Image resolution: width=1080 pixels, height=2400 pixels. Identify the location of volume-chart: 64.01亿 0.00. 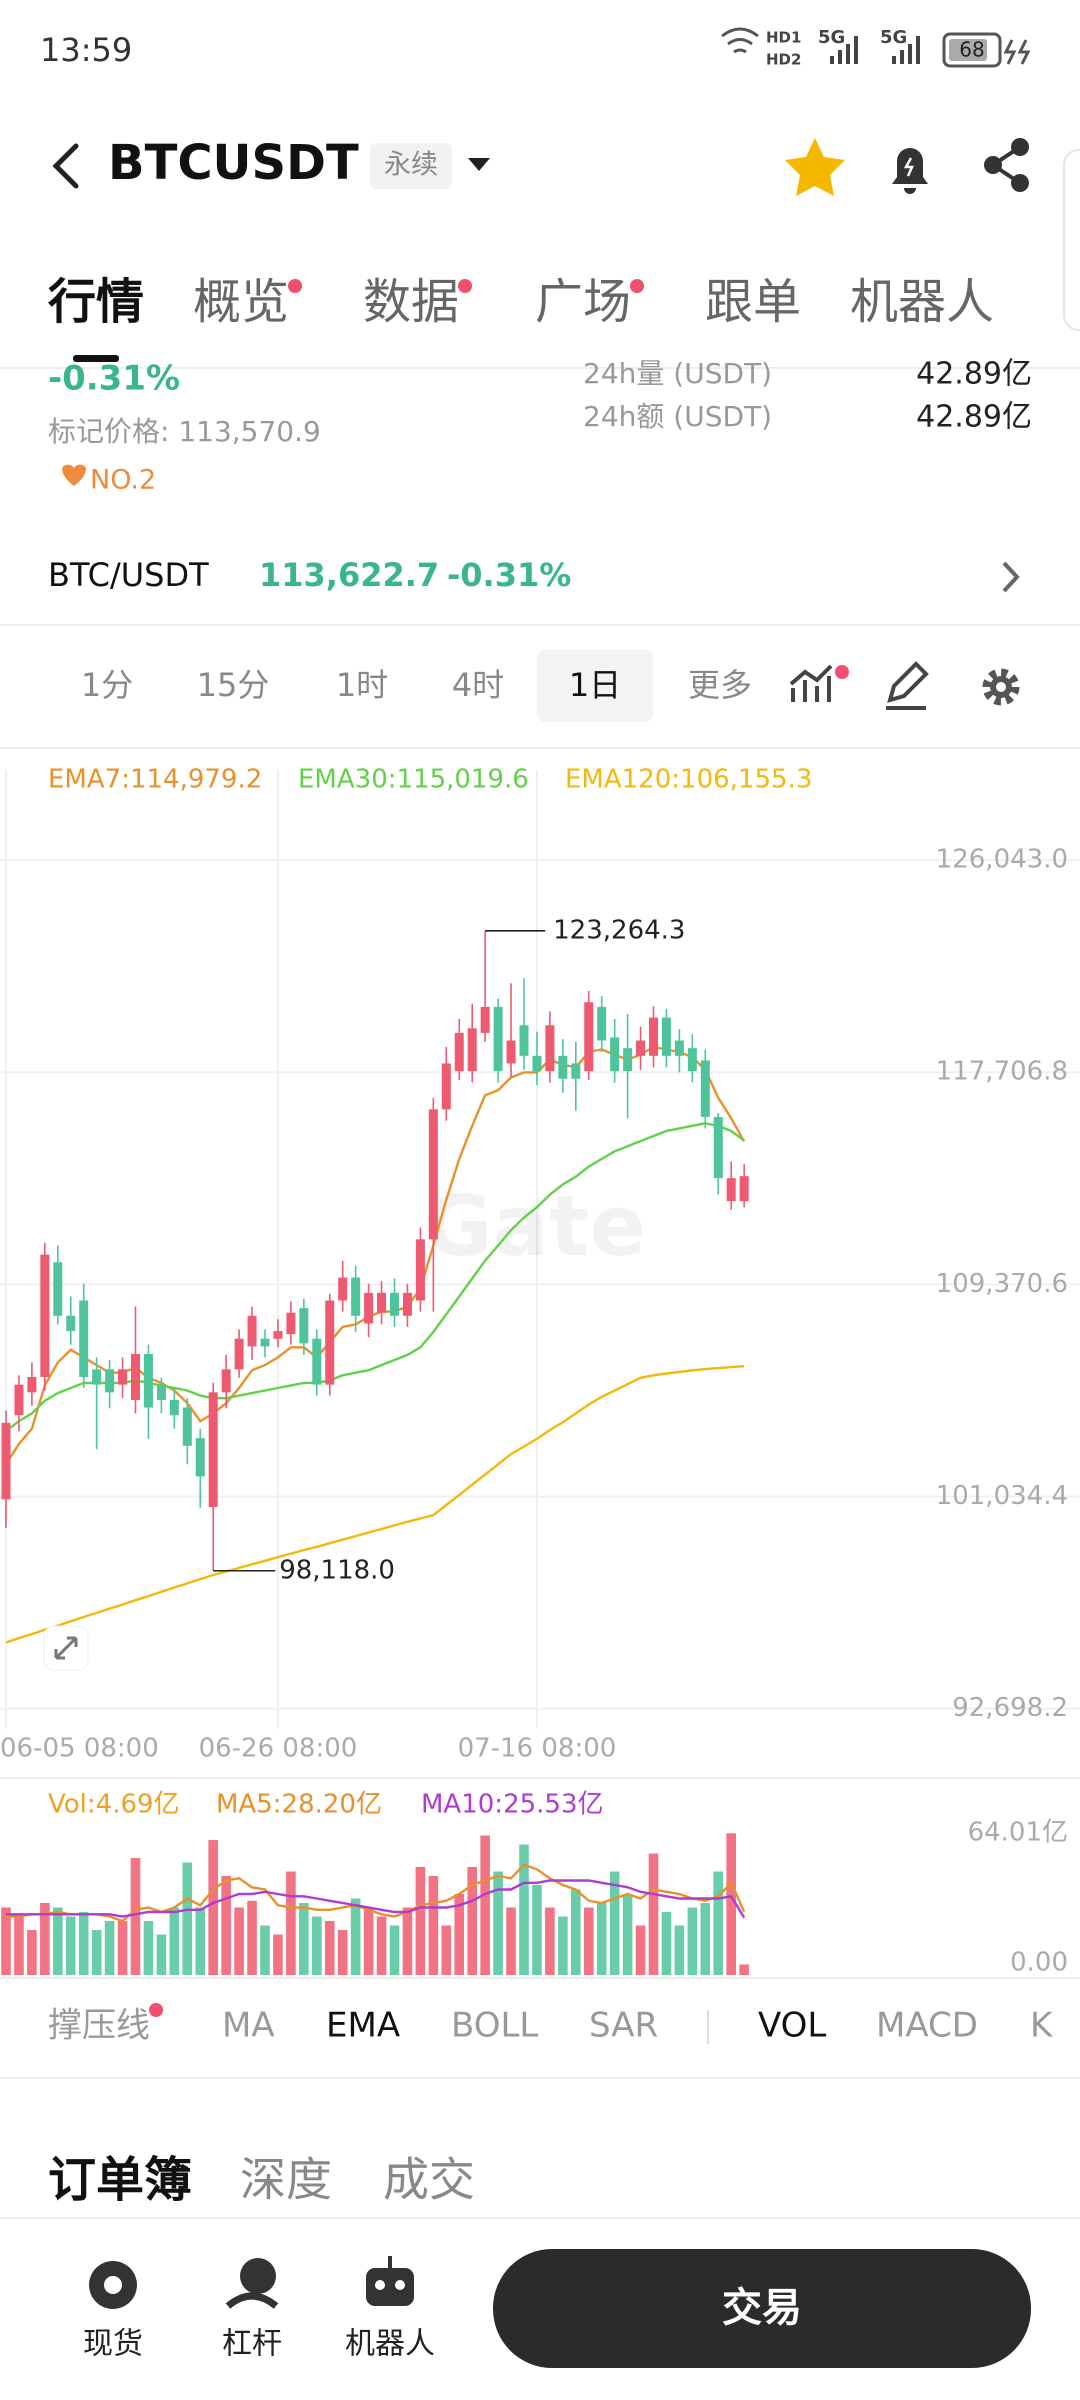
(534, 1898).